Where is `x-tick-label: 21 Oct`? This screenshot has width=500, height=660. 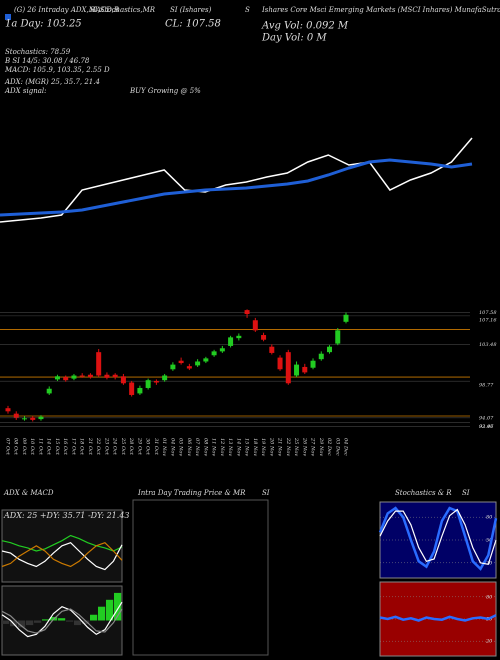
x-tick-label: 21 Oct is located at coordinates (90, 446).